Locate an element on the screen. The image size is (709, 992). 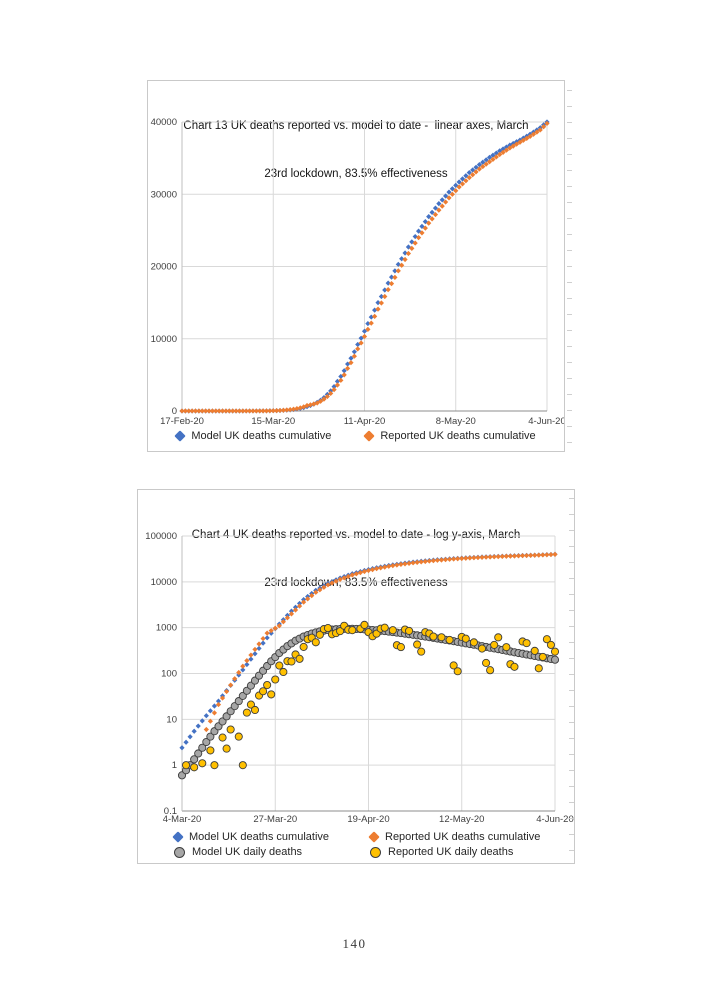
x-tick-label: 15-Mar-20 is located at coordinates (273, 421).